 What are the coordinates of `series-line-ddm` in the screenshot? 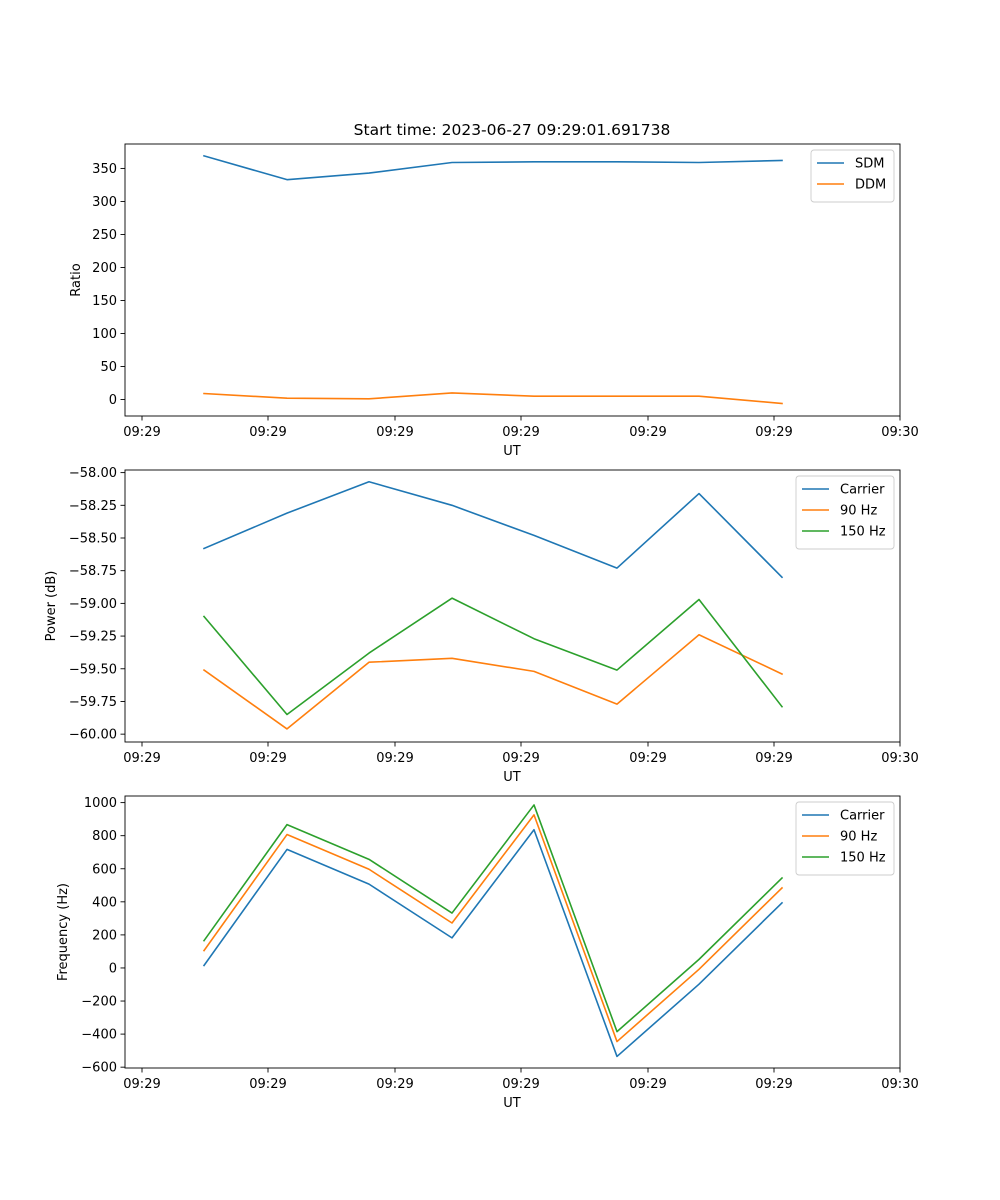 It's located at (493, 398).